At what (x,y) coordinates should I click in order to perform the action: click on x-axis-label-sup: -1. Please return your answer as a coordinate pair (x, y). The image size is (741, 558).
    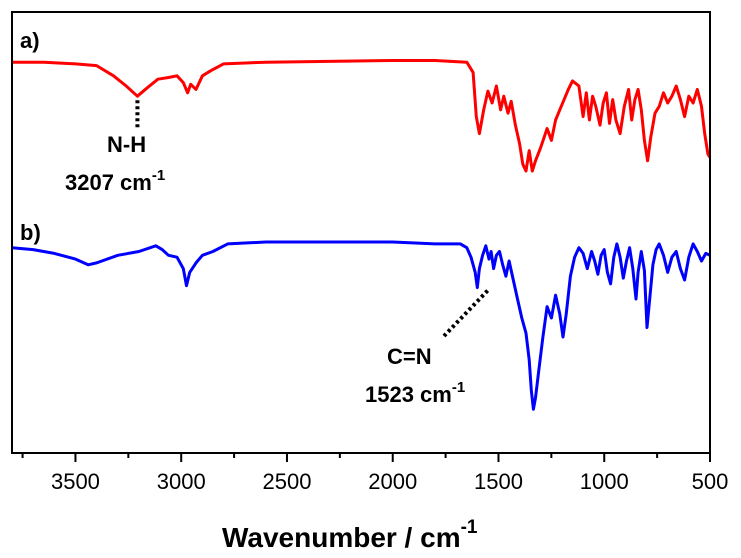
    Looking at the image, I should click on (469, 527).